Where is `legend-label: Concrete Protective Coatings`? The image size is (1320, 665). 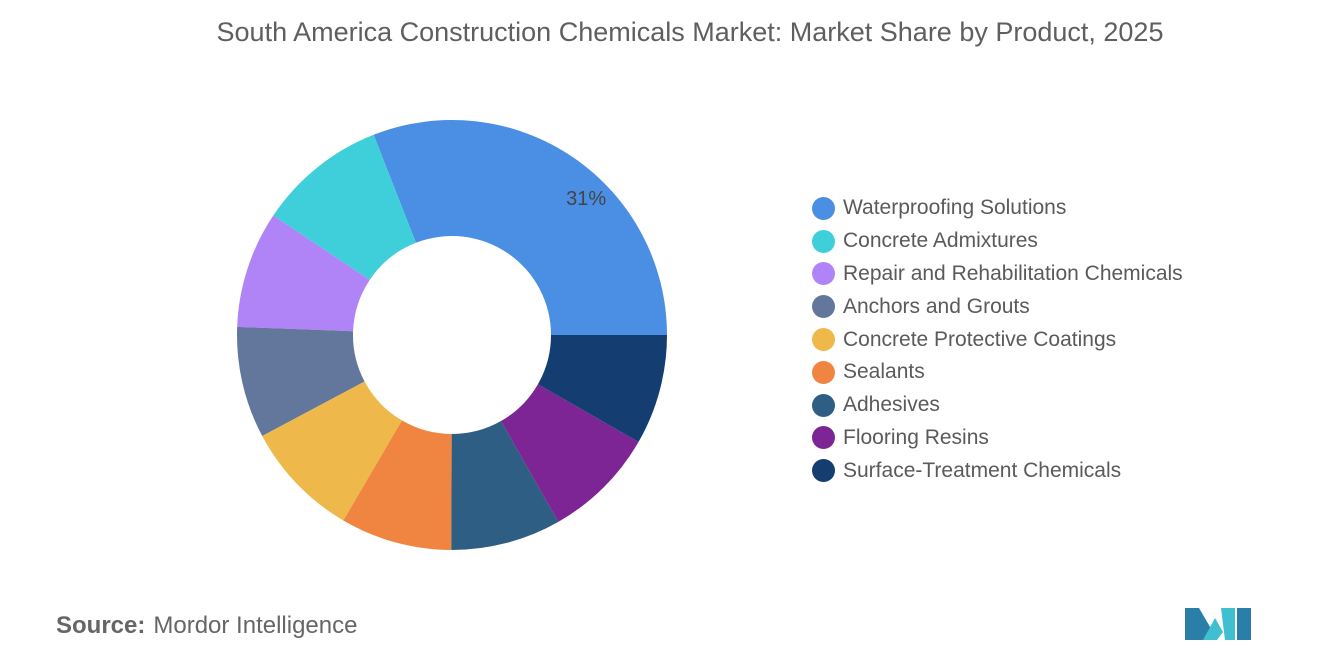 legend-label: Concrete Protective Coatings is located at coordinates (980, 339).